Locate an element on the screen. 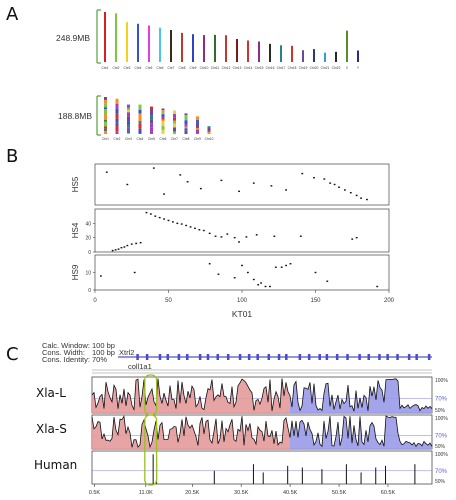 The width and height of the screenshot is (456, 500). chromosome-label: Chr22 is located at coordinates (336, 68).